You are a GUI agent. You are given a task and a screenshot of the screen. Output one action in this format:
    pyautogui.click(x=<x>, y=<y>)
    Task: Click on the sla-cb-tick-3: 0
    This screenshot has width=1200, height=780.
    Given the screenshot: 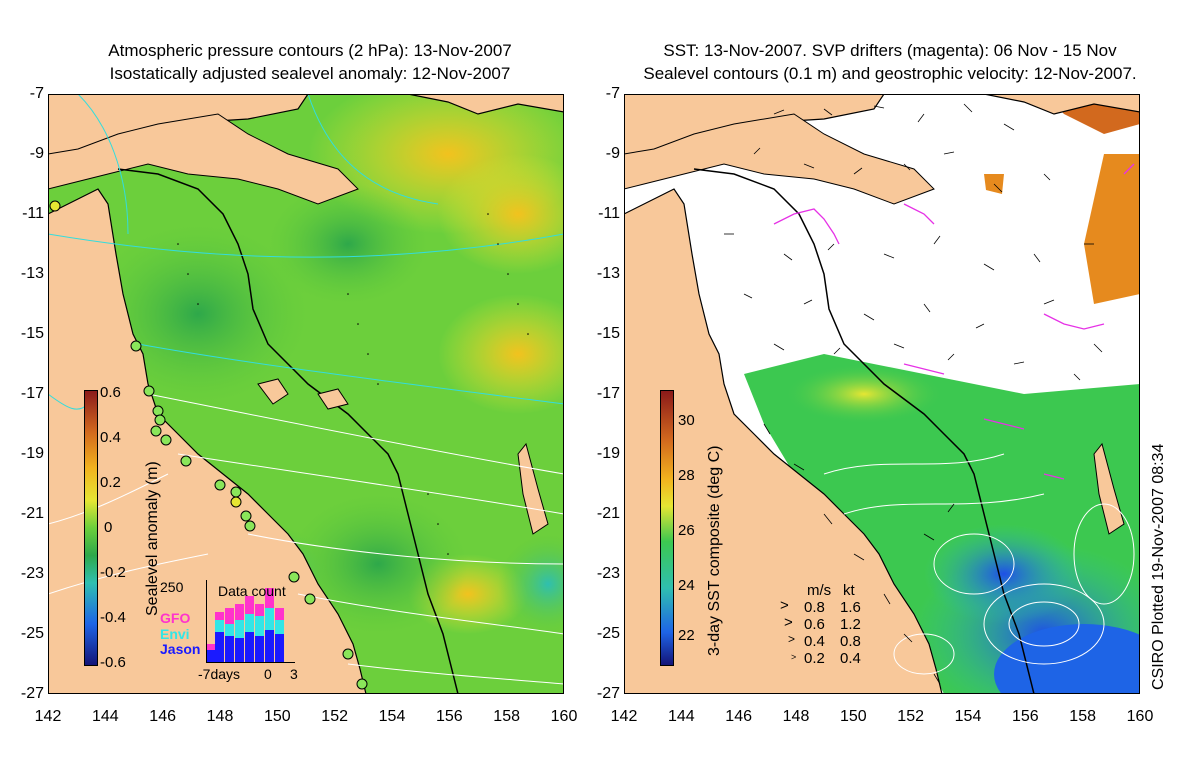 What is the action you would take?
    pyautogui.click(x=108, y=527)
    